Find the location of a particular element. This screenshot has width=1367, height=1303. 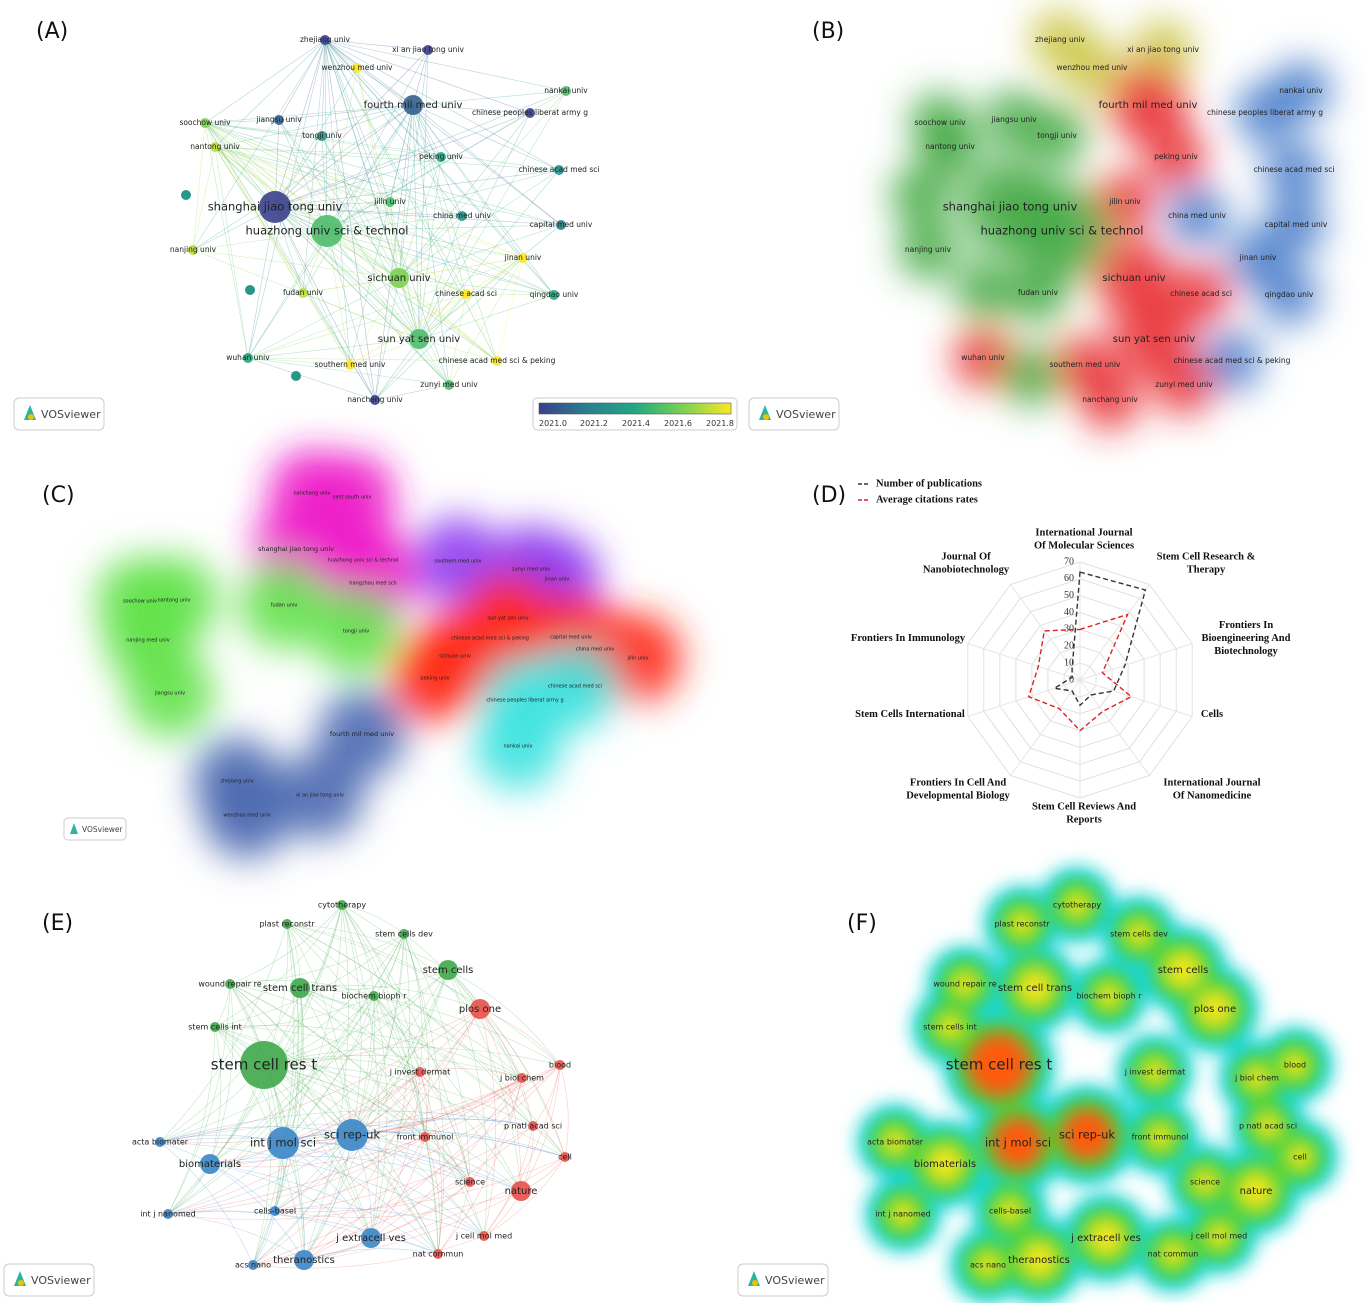

node-label: nantong univ is located at coordinates (173, 601).